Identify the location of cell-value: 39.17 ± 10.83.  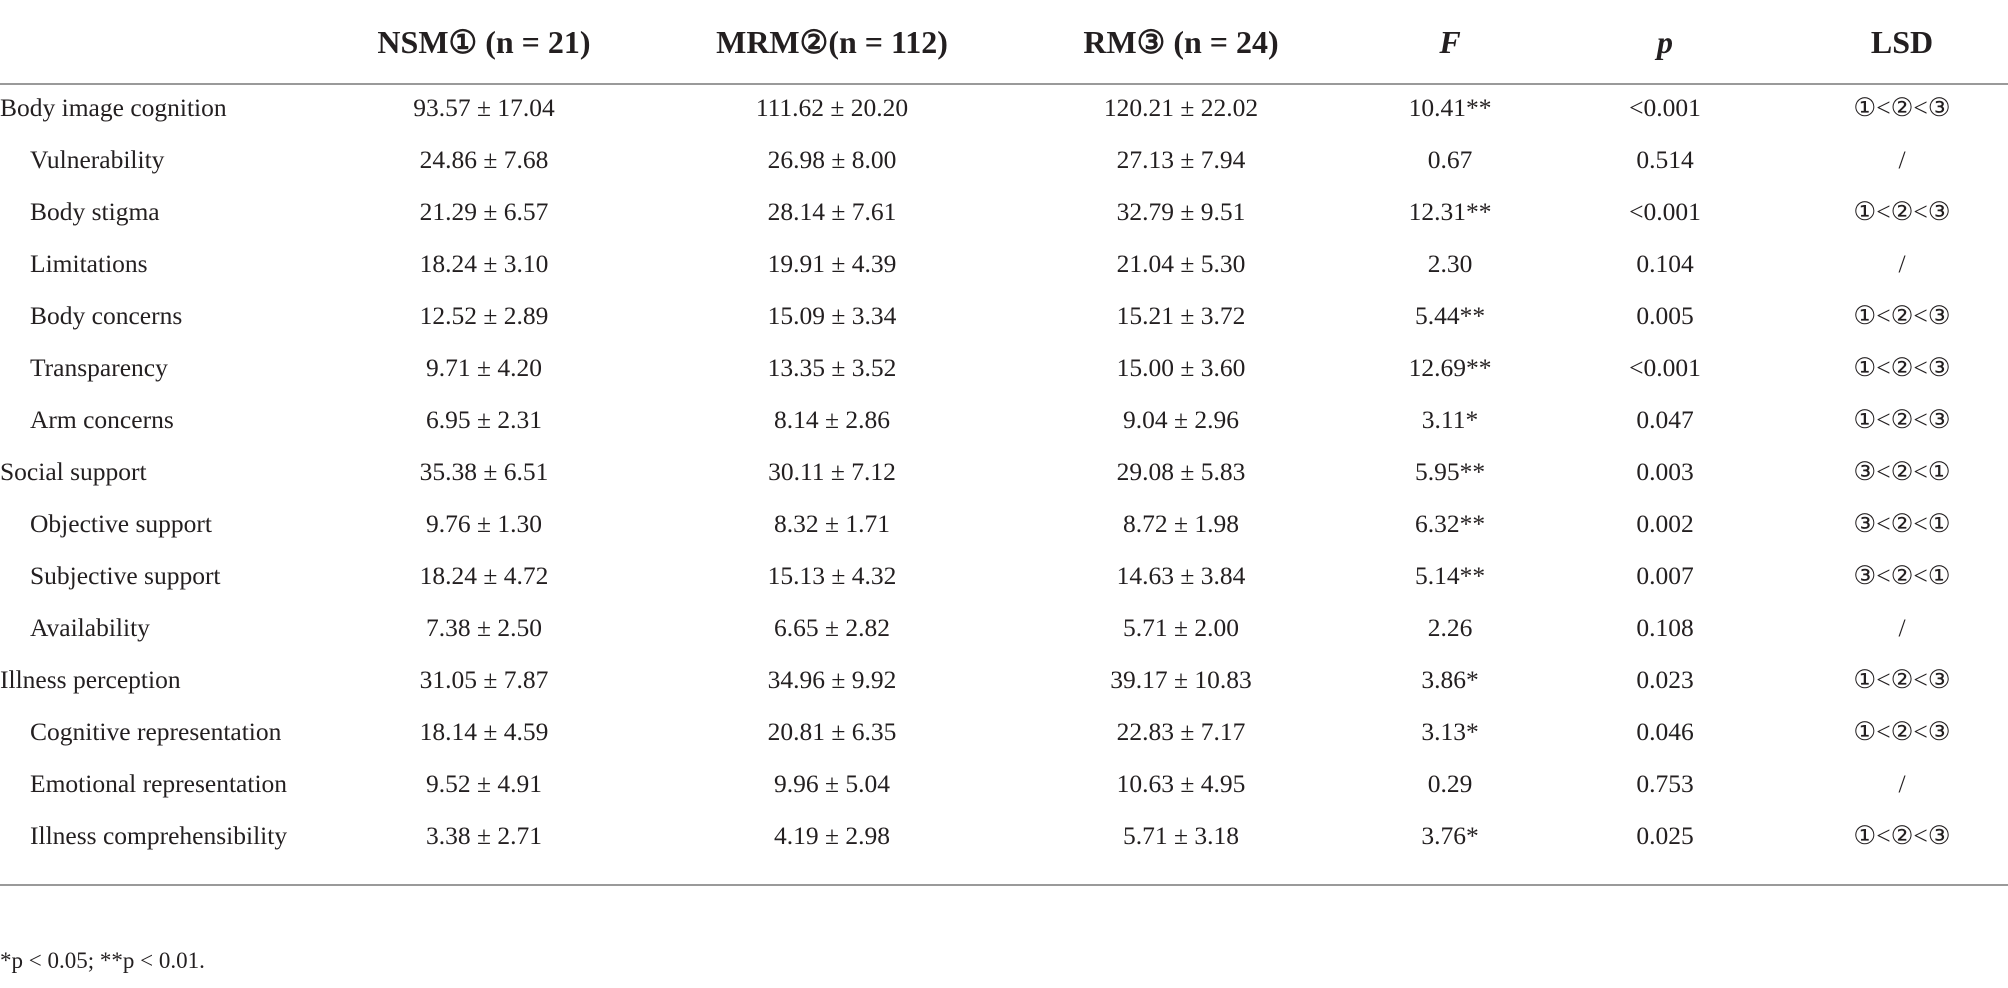
(1181, 679).